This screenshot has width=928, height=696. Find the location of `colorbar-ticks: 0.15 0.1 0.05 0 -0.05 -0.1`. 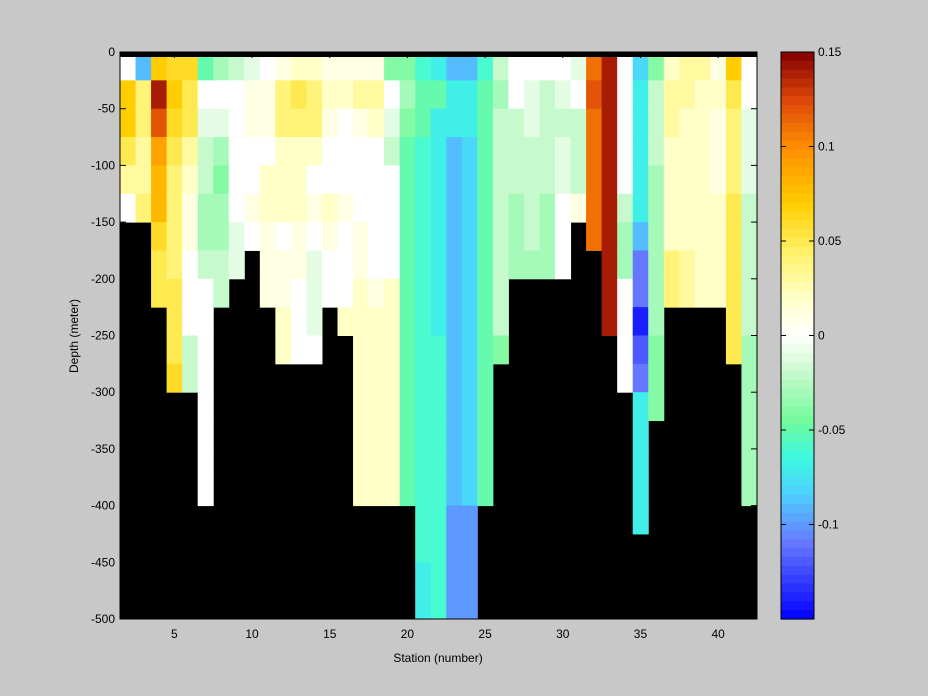

colorbar-ticks: 0.15 0.1 0.05 0 -0.05 -0.1 is located at coordinates (813, 288).